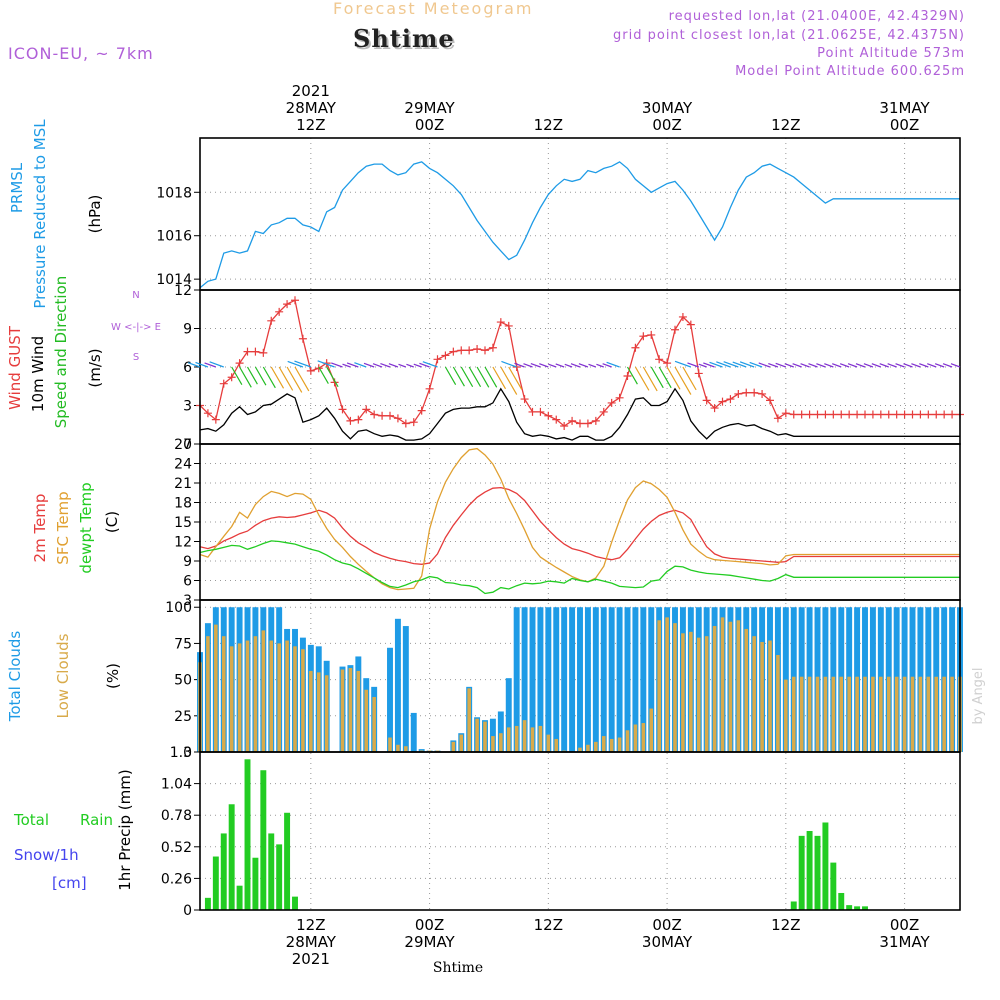  Describe the element at coordinates (187, 582) in the screenshot. I see `y-tick-label: 6` at that location.